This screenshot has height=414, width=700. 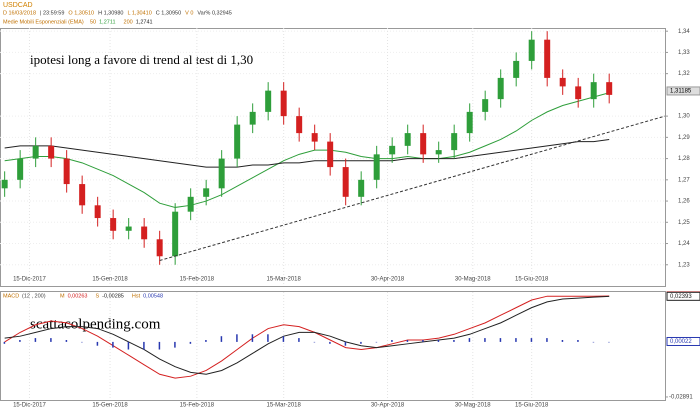 I want to click on legend-value: 1,2741, so click(x=144, y=22).